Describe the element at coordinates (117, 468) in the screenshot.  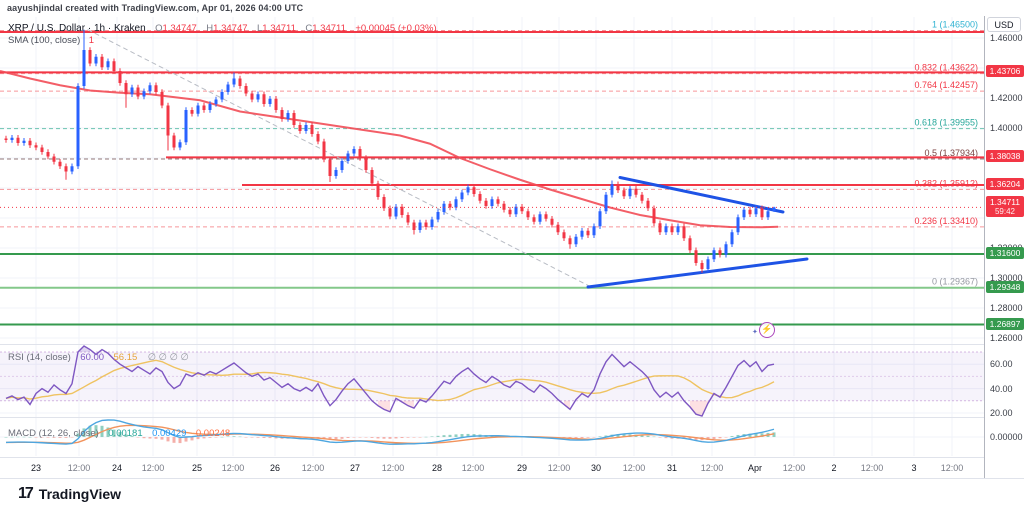
I see `time-axis-label: 24` at that location.